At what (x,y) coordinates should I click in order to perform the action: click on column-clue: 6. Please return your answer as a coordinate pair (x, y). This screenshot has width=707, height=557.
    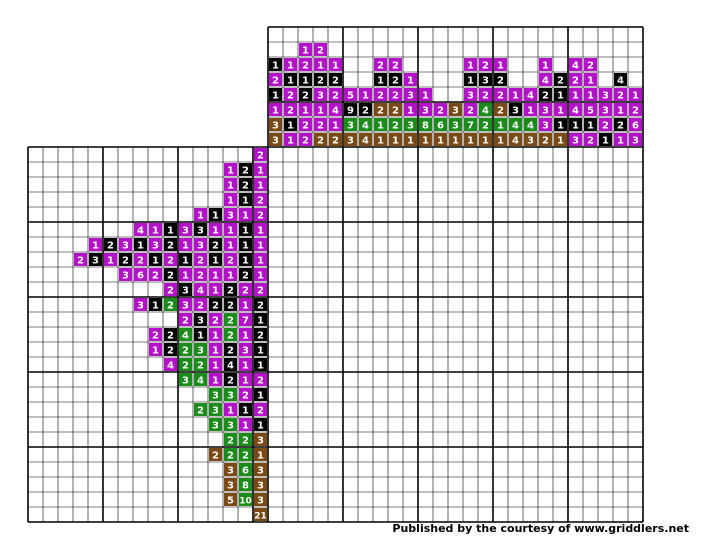
    Looking at the image, I should click on (440, 126).